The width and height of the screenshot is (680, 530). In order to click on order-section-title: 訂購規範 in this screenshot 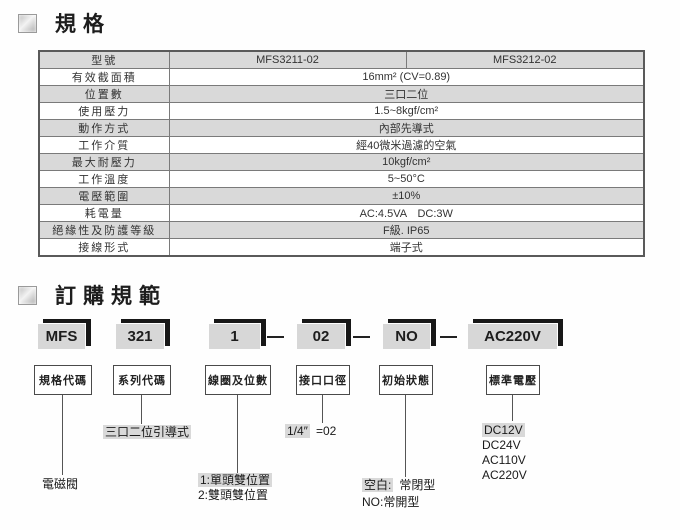, I will do `click(111, 296)`.